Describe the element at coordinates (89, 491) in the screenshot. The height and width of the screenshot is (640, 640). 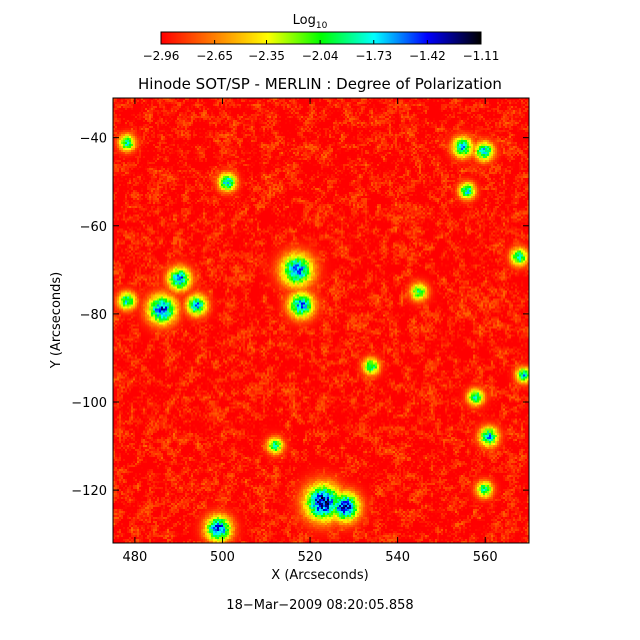
I see `y-tick-label: −120` at that location.